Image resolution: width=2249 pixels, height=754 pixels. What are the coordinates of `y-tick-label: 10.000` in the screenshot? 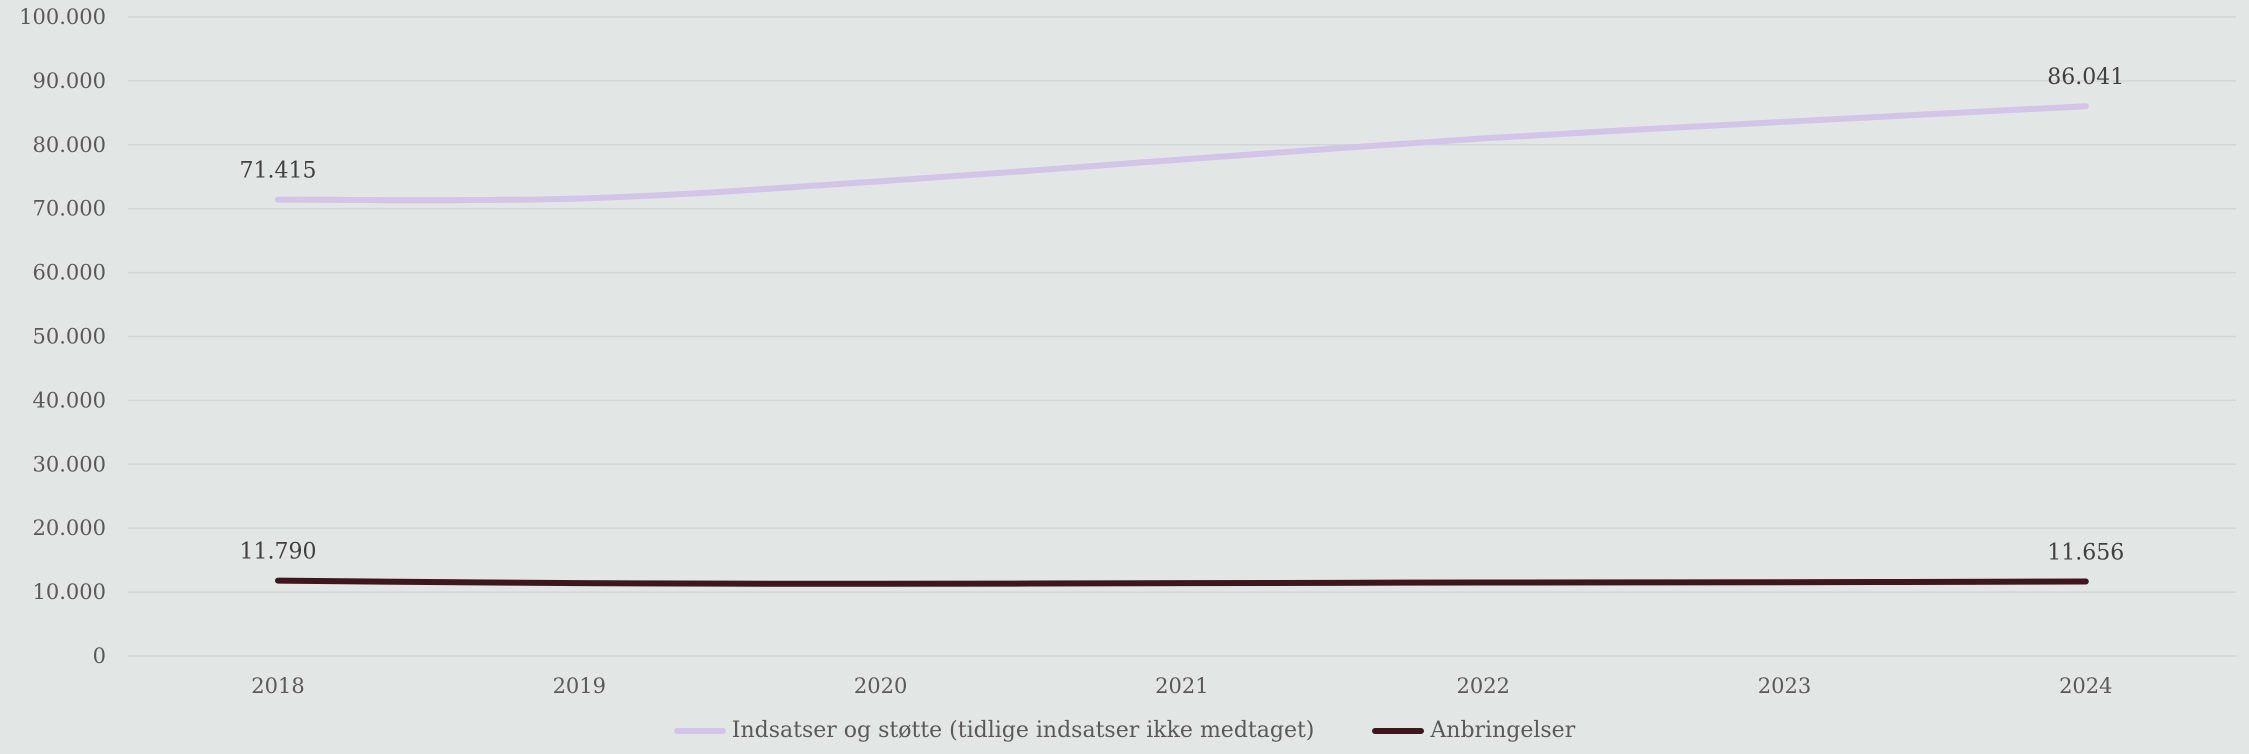 It's located at (69, 592).